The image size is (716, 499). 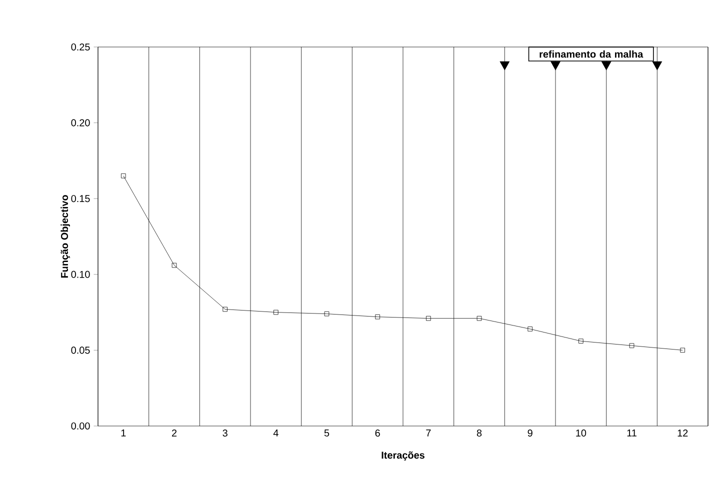 What do you see at coordinates (377, 433) in the screenshot?
I see `x-tick-label: 6` at bounding box center [377, 433].